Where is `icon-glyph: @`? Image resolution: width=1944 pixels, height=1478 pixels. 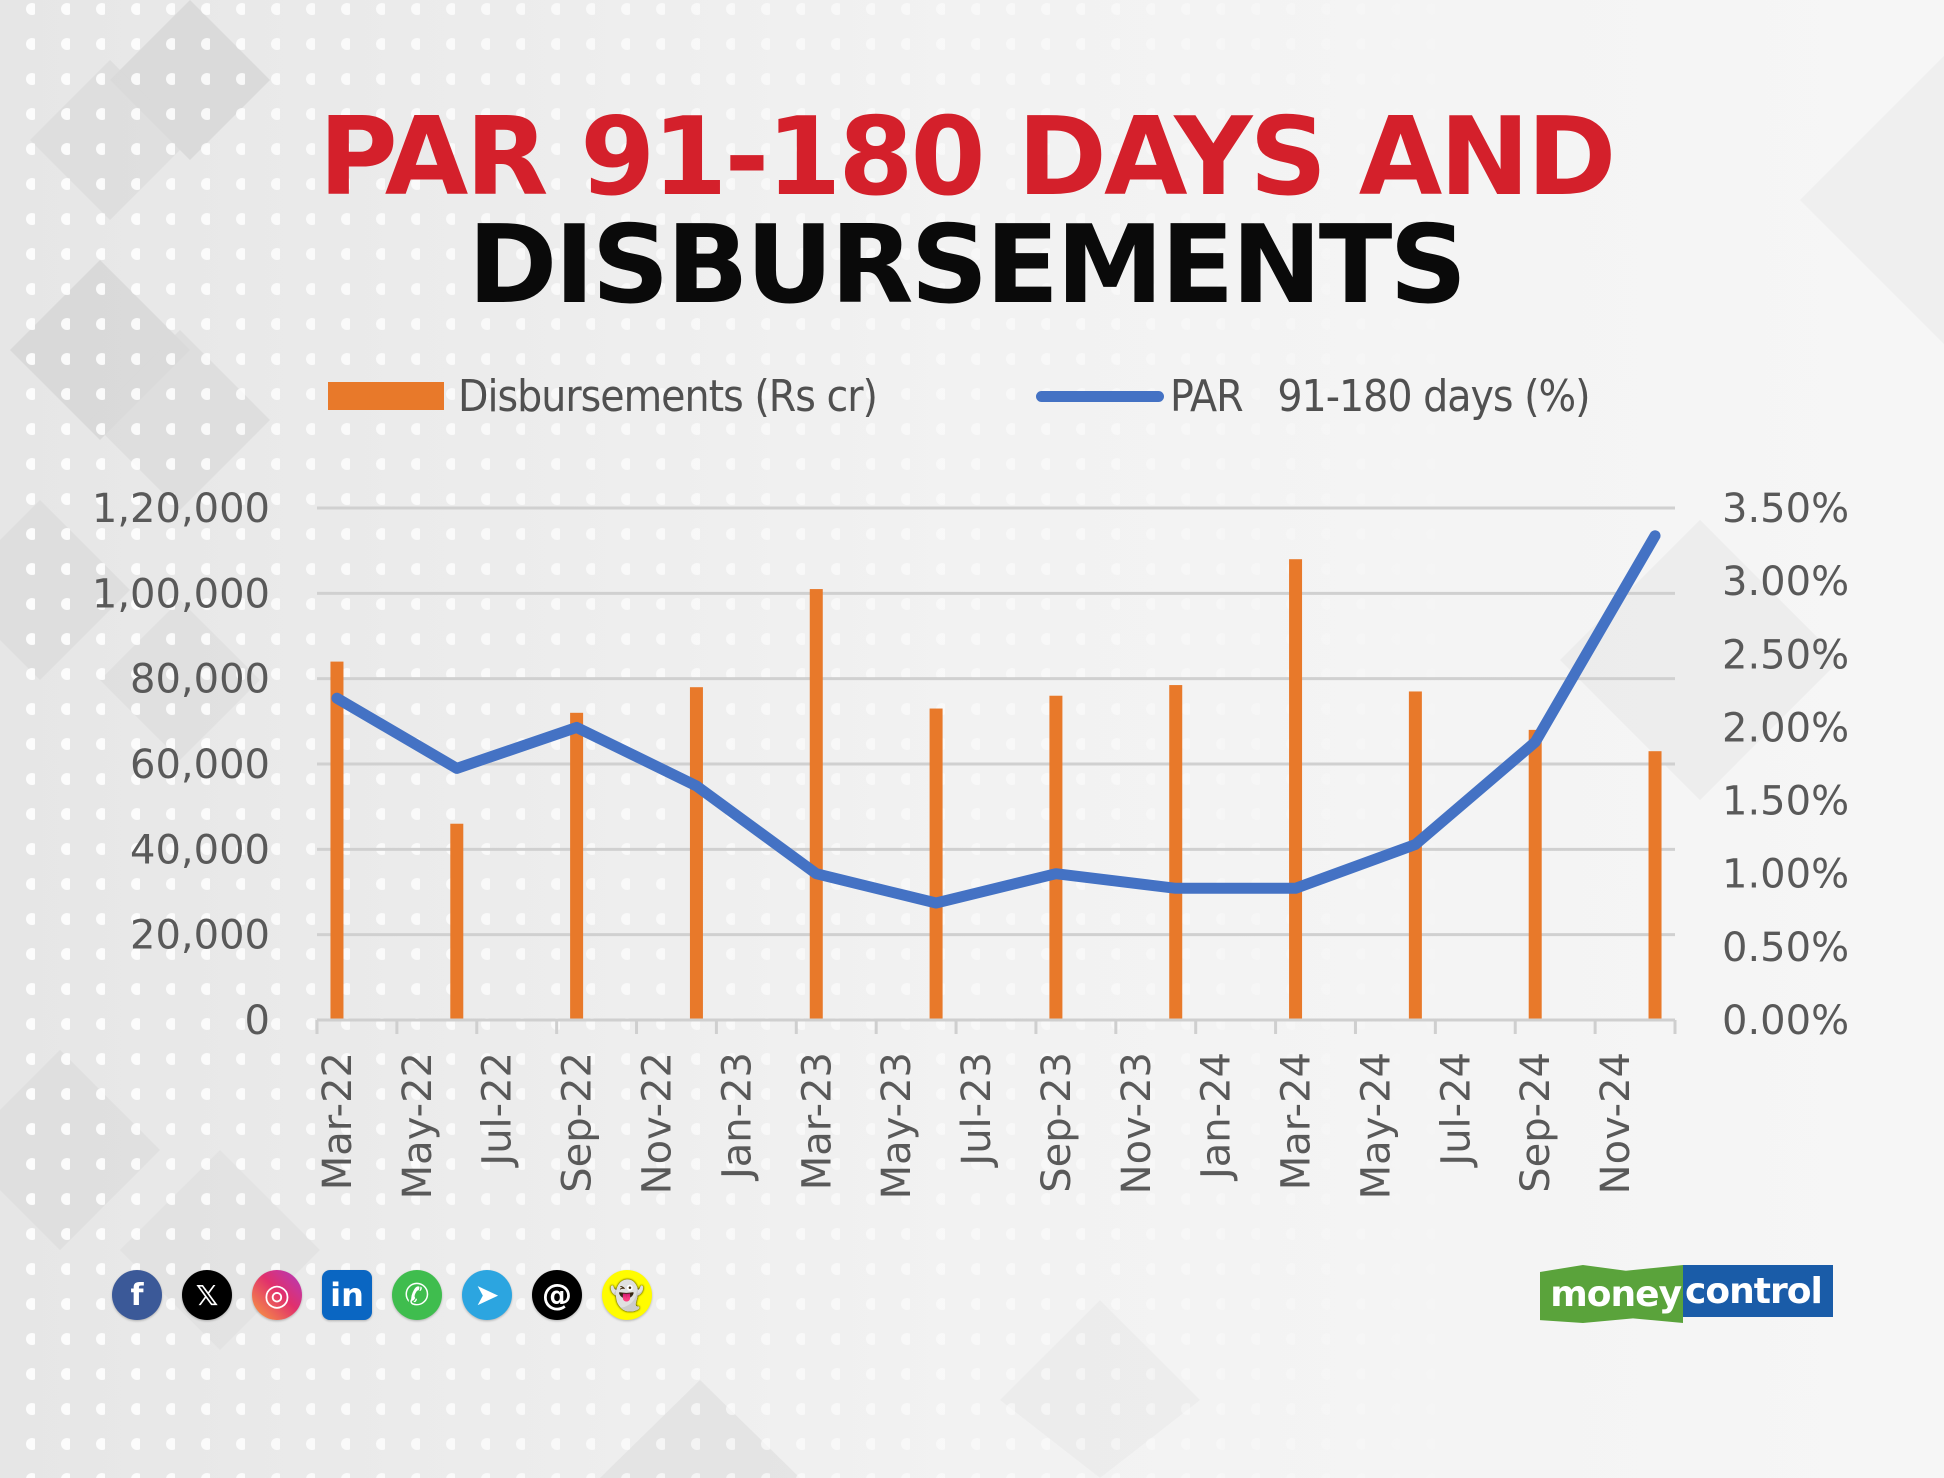
icon-glyph: @ is located at coordinates (557, 1295).